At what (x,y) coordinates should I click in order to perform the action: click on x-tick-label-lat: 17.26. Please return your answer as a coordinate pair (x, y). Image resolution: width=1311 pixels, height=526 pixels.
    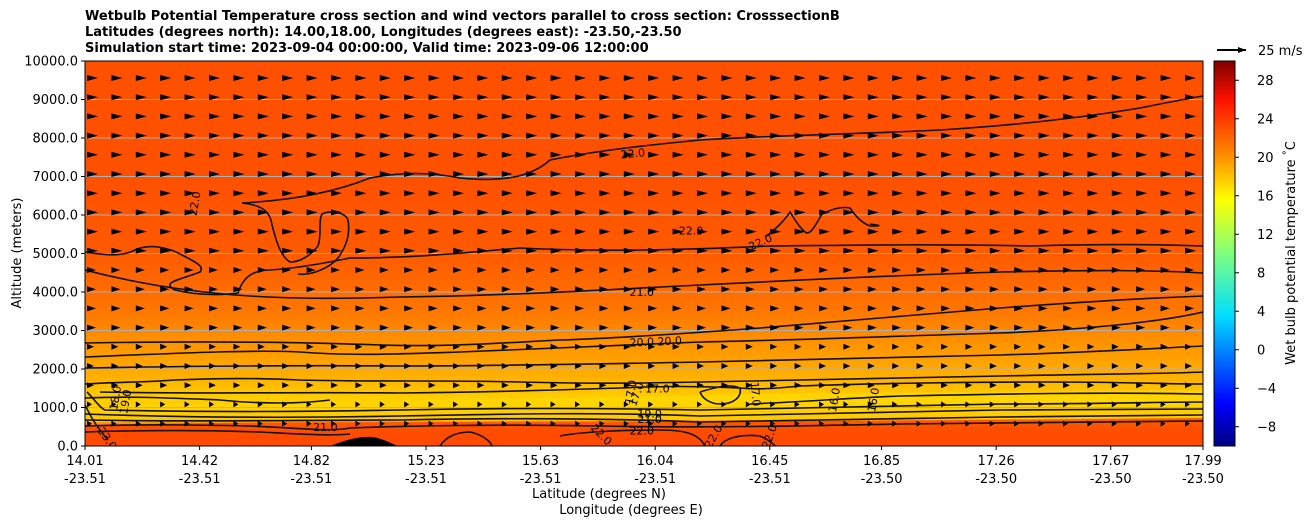
    Looking at the image, I should click on (996, 461).